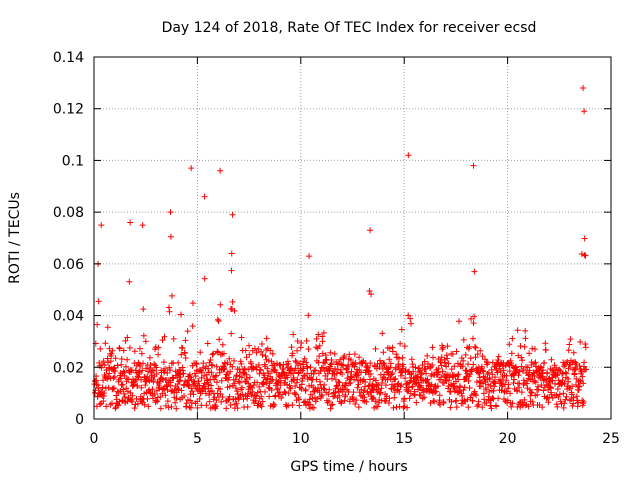  Describe the element at coordinates (68, 265) in the screenshot. I see `y-tick-label: 0.06` at that location.